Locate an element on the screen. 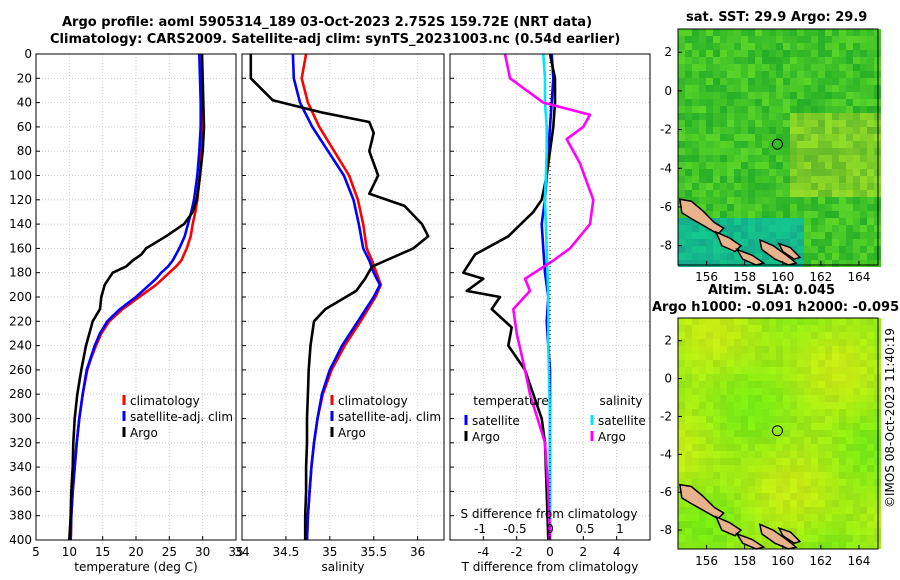  x-tick-label: 0 is located at coordinates (550, 552).